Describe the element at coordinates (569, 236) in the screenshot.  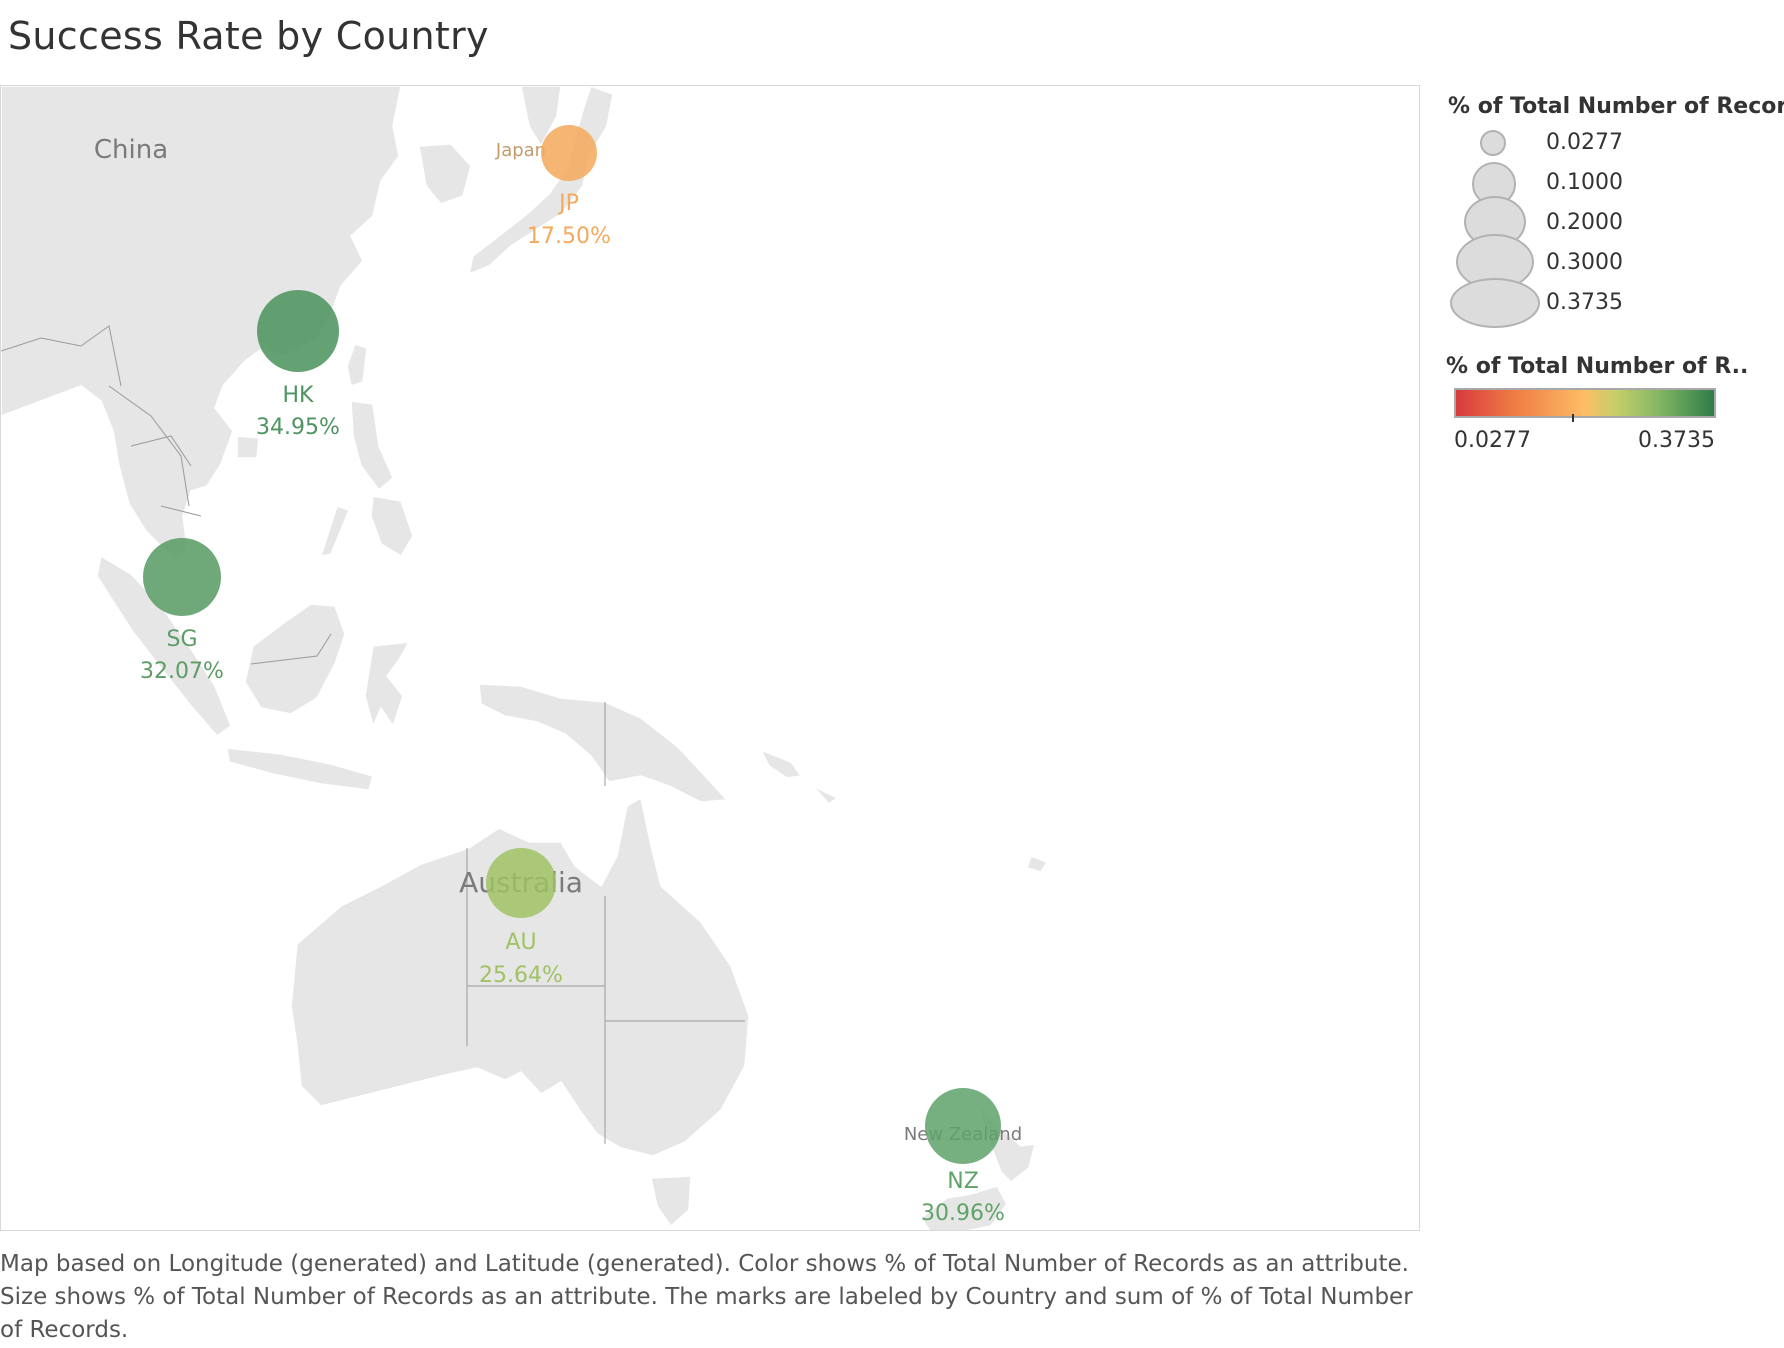
I see `mark-value-label: 17.50%` at that location.